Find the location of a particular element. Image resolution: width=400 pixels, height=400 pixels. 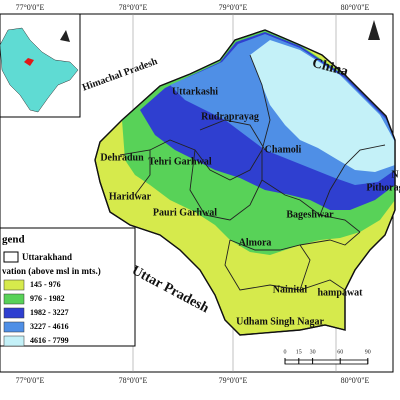

scale-tick-label: 90 is located at coordinates (368, 352).